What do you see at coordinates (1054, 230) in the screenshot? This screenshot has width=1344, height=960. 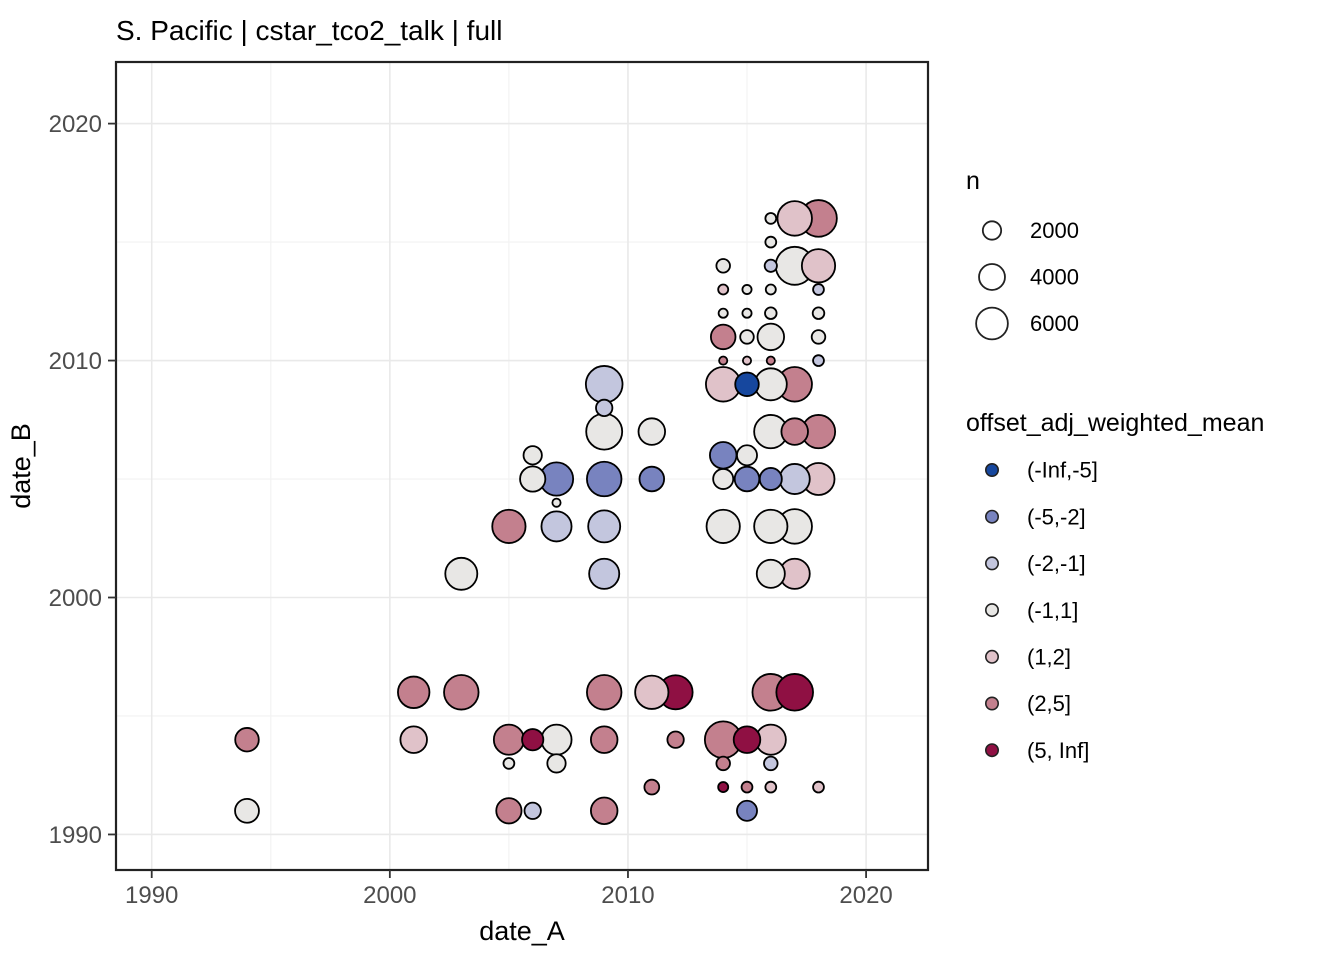 I see `size-legend-label: 2000` at bounding box center [1054, 230].